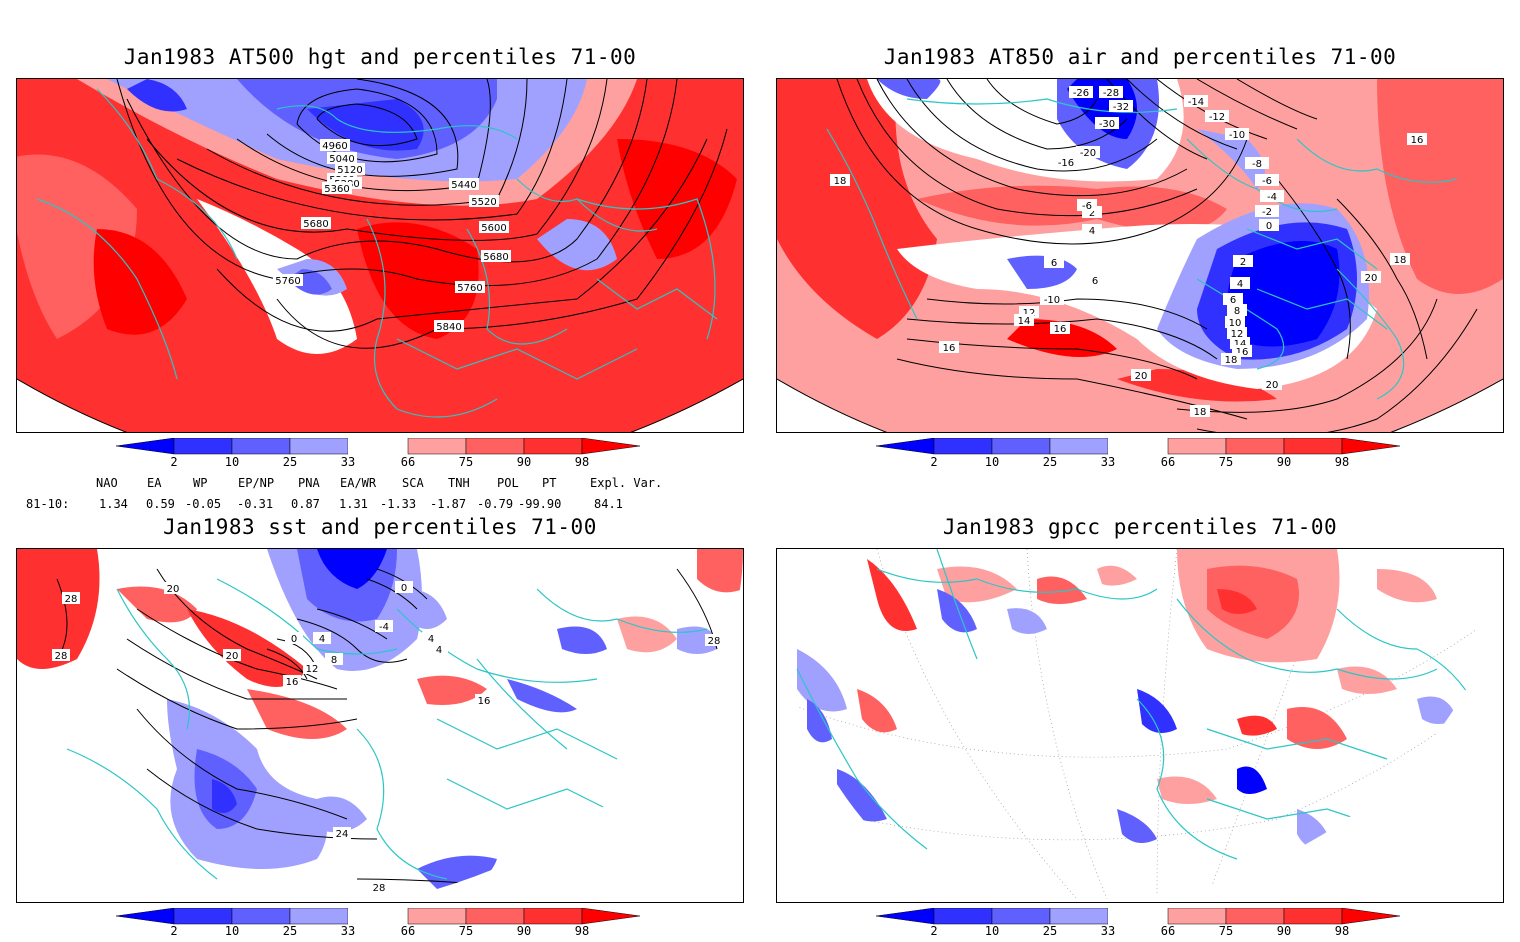  What do you see at coordinates (348, 931) in the screenshot?
I see `colorbar-label: 33` at bounding box center [348, 931].